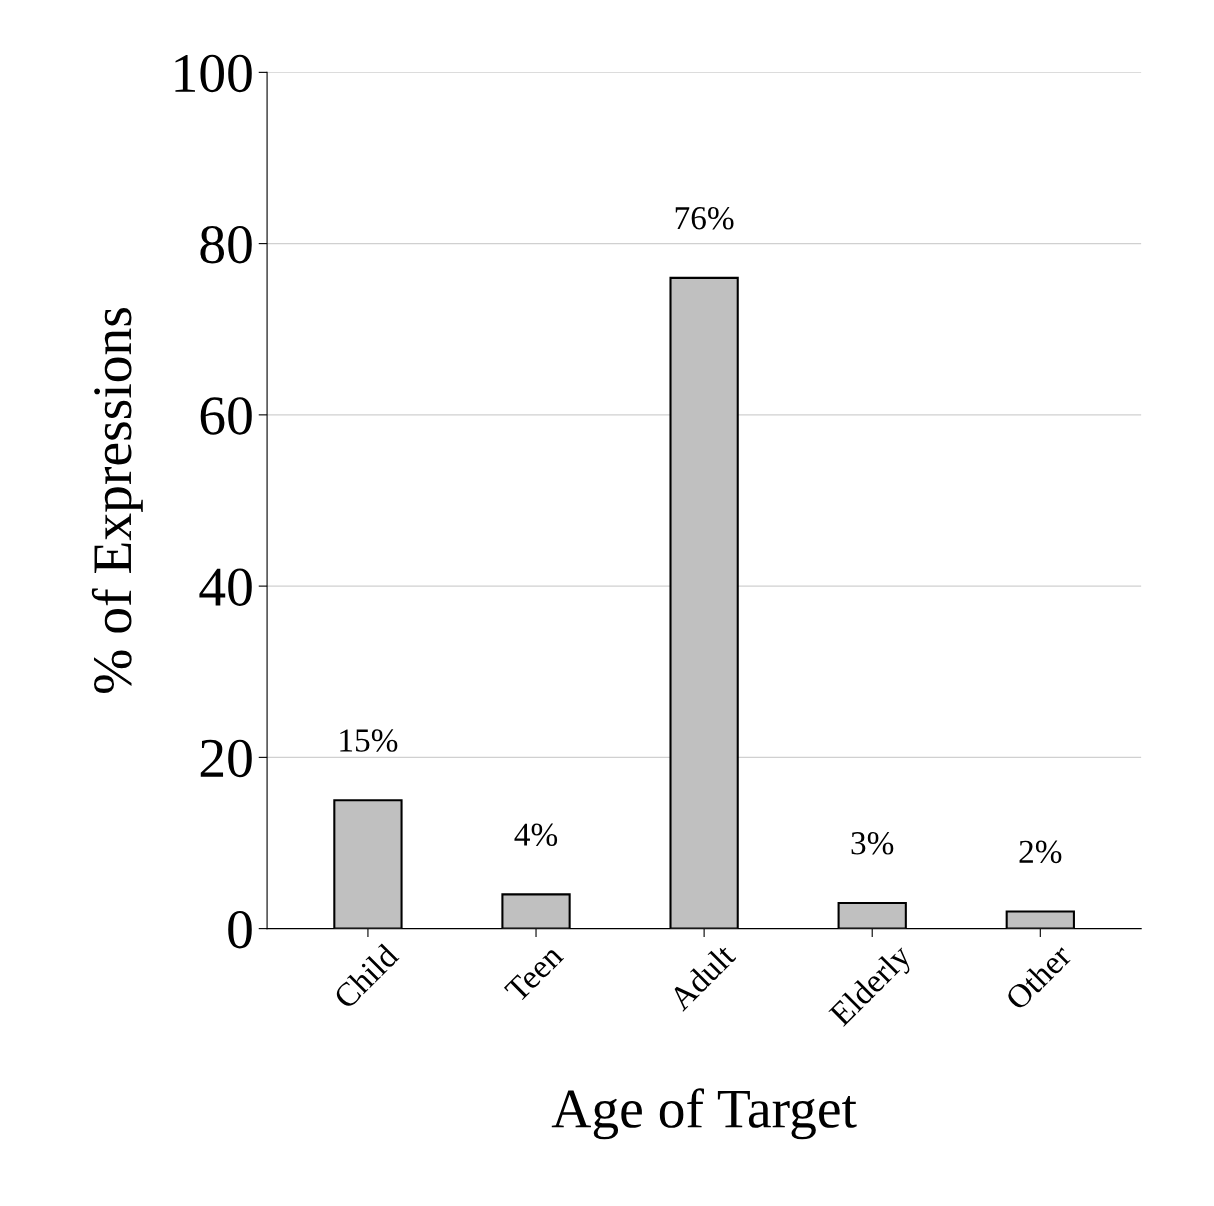 This screenshot has height=1206, width=1214. What do you see at coordinates (704, 218) in the screenshot?
I see `data-label: 76%` at bounding box center [704, 218].